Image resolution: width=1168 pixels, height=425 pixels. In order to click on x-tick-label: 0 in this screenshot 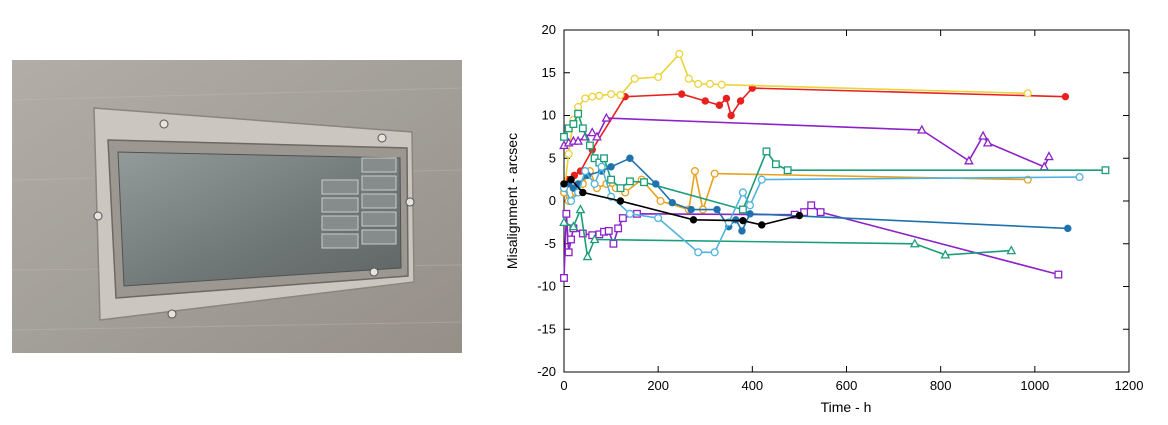, I will do `click(563, 385)`.